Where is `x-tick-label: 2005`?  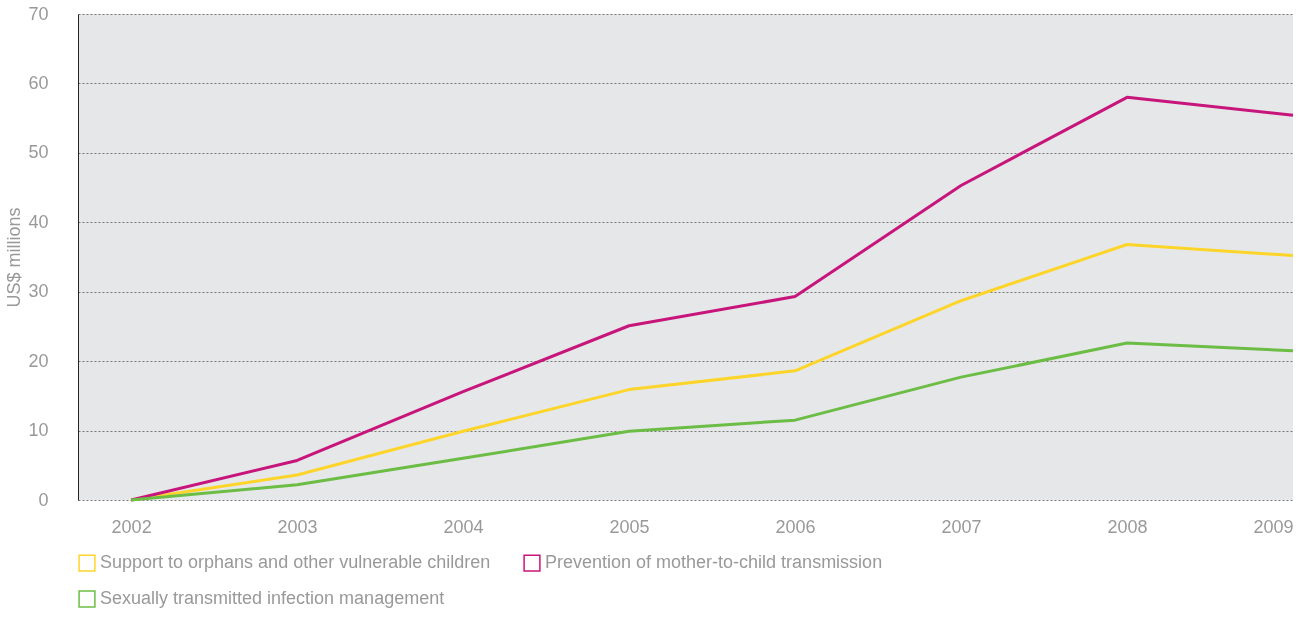 x-tick-label: 2005 is located at coordinates (629, 526).